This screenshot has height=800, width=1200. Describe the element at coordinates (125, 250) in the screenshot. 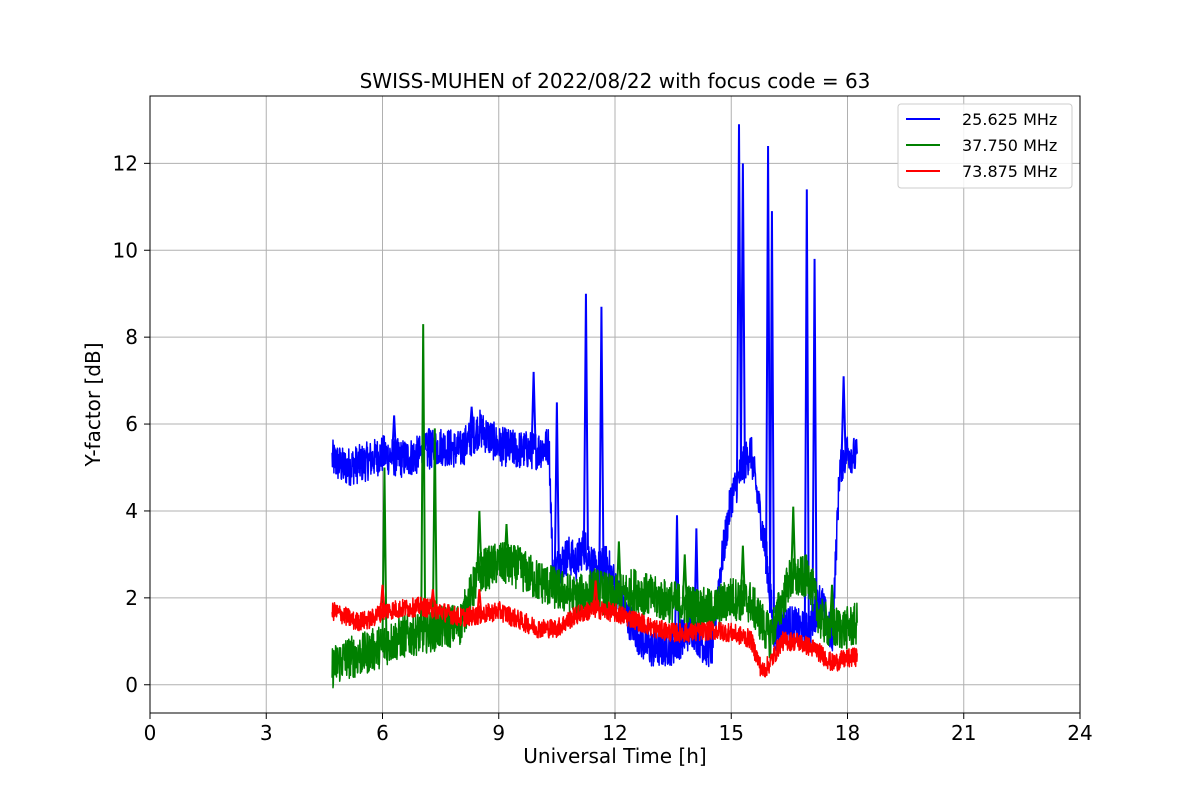

I see `y-tick-label: 10` at that location.